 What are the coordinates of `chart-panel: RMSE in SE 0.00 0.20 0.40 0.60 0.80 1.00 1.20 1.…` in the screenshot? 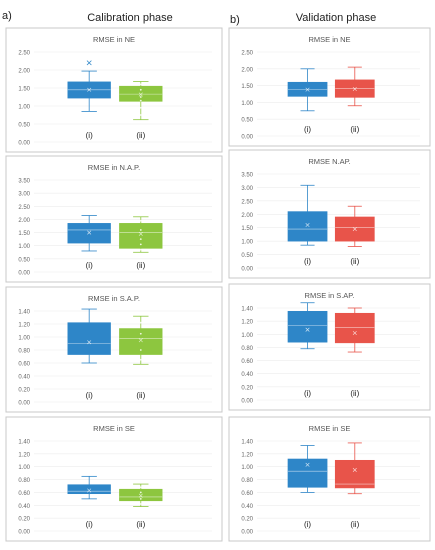 It's located at (329, 479).